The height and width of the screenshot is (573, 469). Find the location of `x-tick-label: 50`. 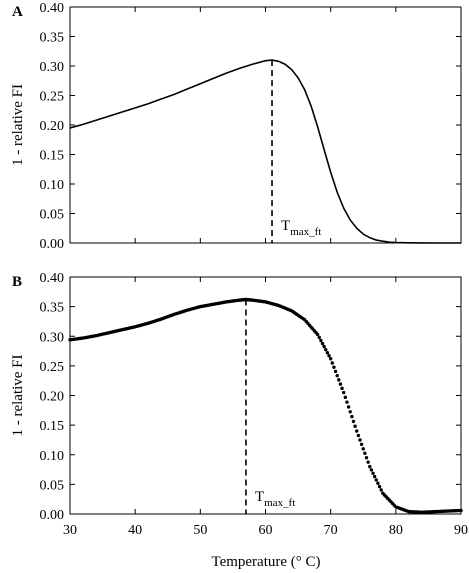

x-tick-label: 50 is located at coordinates (200, 530).